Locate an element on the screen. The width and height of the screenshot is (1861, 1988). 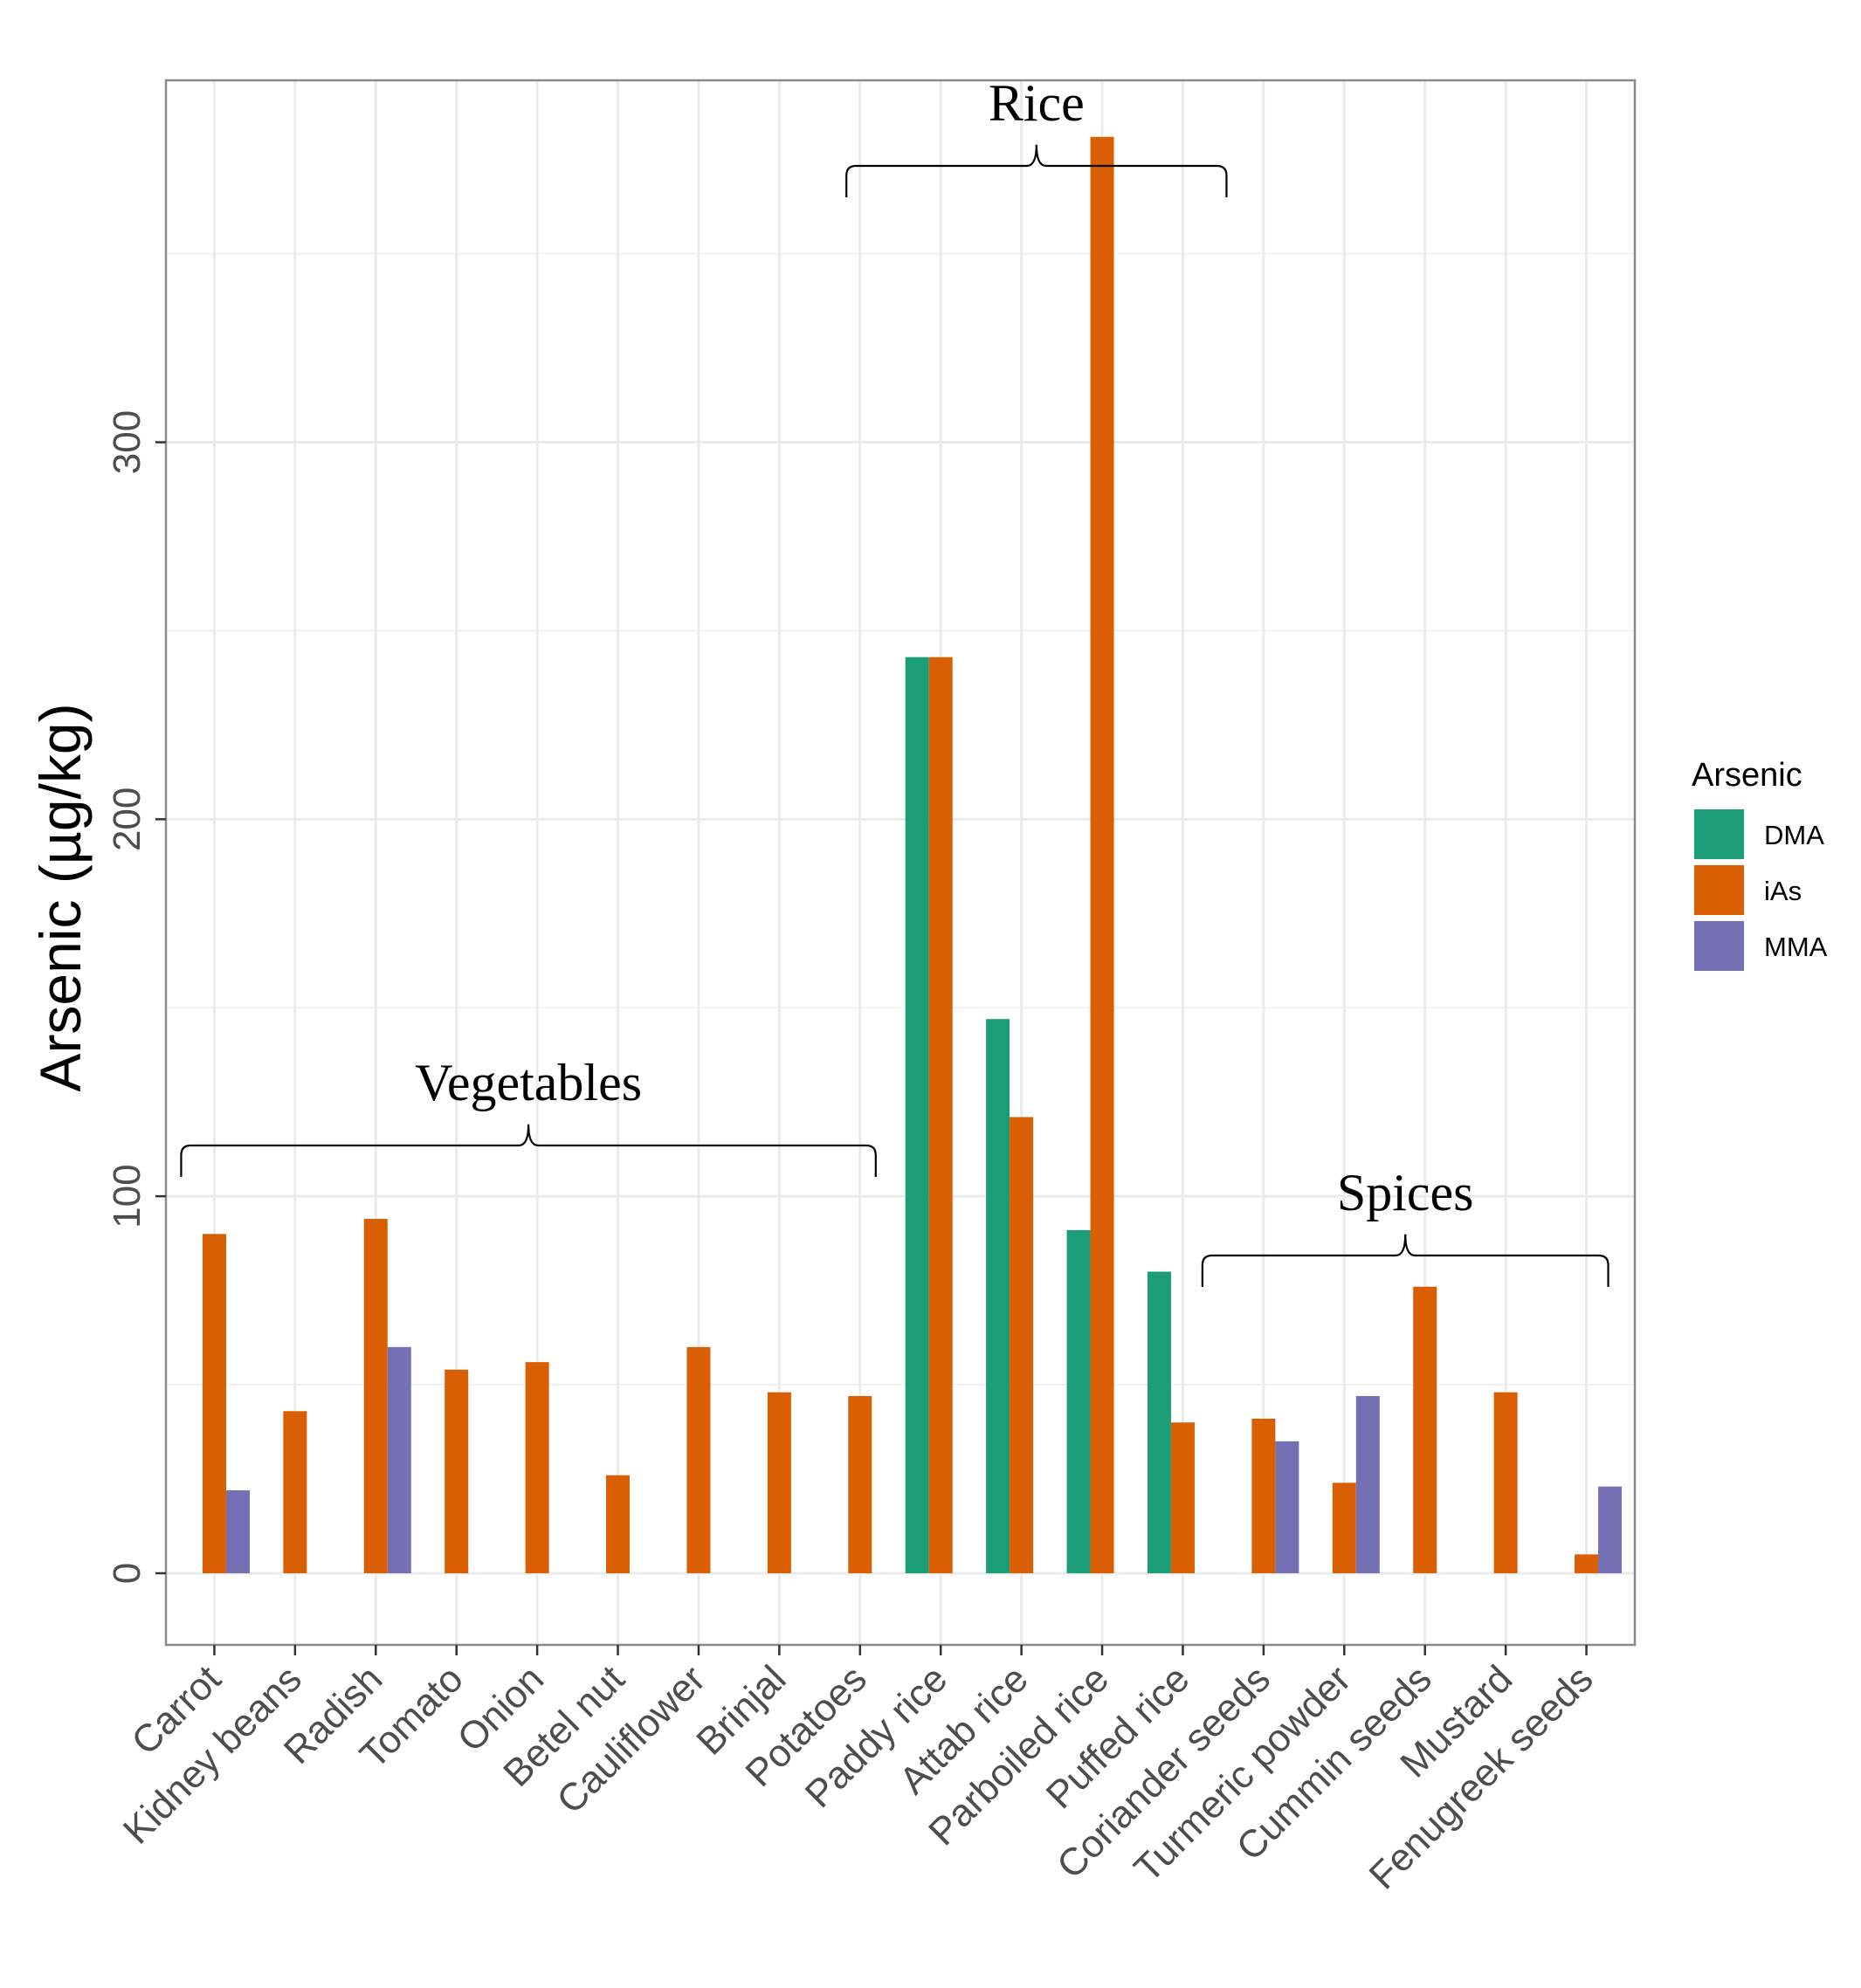
bar-mma-fenugreek-seeds is located at coordinates (1611, 1529).